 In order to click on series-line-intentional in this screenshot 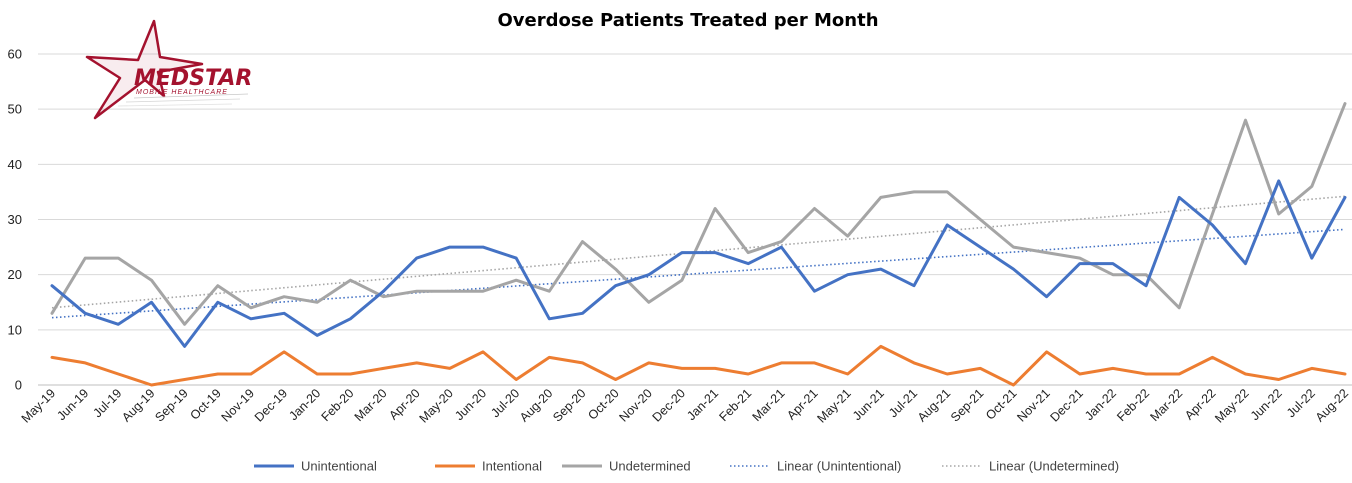, I will do `click(698, 365)`.